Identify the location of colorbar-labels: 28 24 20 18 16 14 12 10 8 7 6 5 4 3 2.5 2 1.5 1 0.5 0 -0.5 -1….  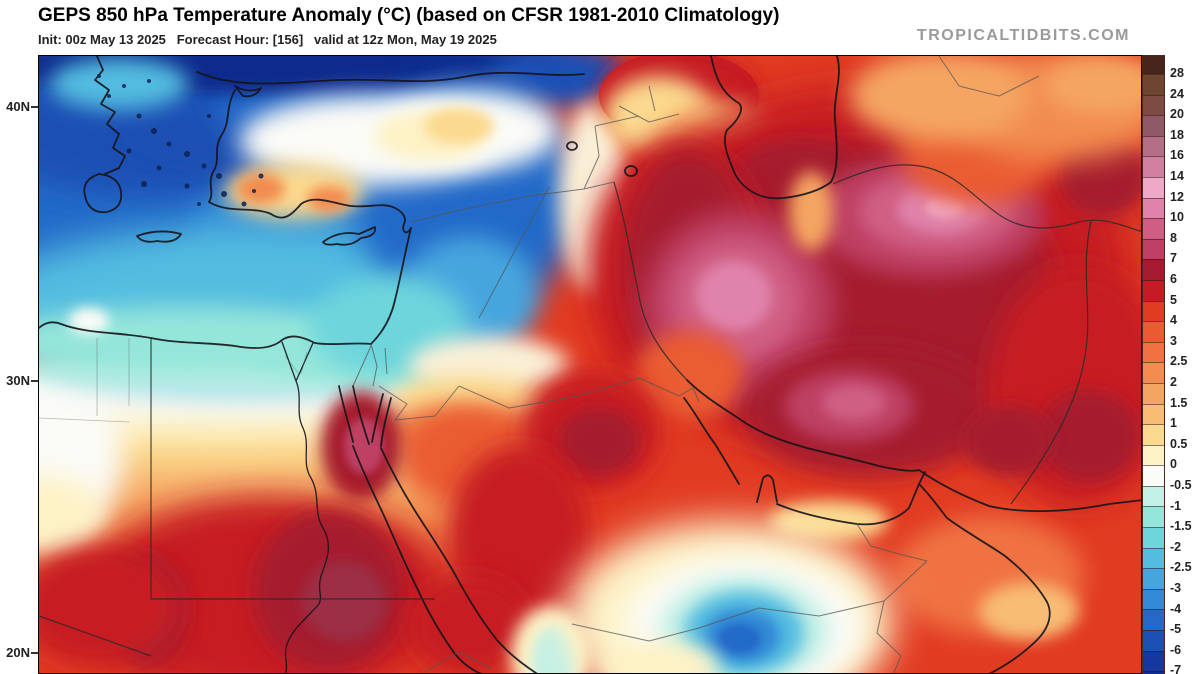
(1185, 364).